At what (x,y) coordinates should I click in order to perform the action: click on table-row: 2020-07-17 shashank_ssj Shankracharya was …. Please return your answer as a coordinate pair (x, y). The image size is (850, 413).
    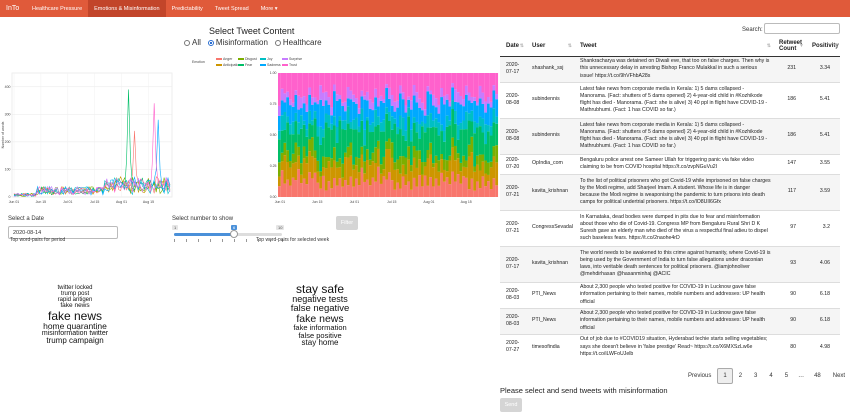
    Looking at the image, I should click on (670, 69).